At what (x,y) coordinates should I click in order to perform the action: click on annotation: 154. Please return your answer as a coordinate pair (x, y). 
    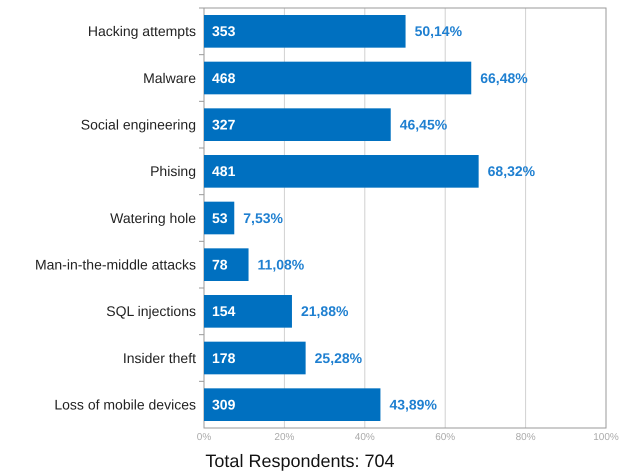
    Looking at the image, I should click on (224, 311).